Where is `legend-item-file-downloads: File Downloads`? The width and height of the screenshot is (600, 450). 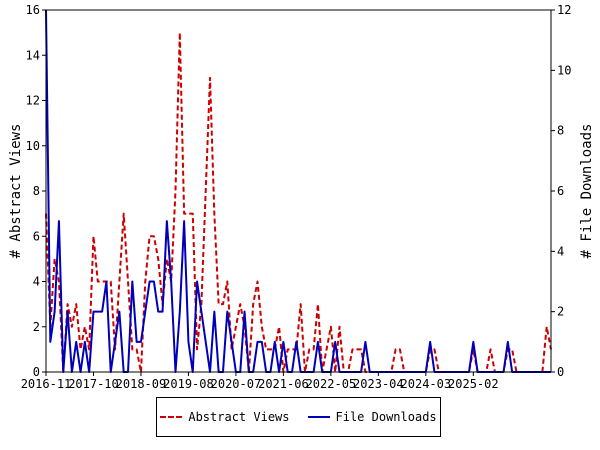 legend-item-file-downloads: File Downloads is located at coordinates (372, 417).